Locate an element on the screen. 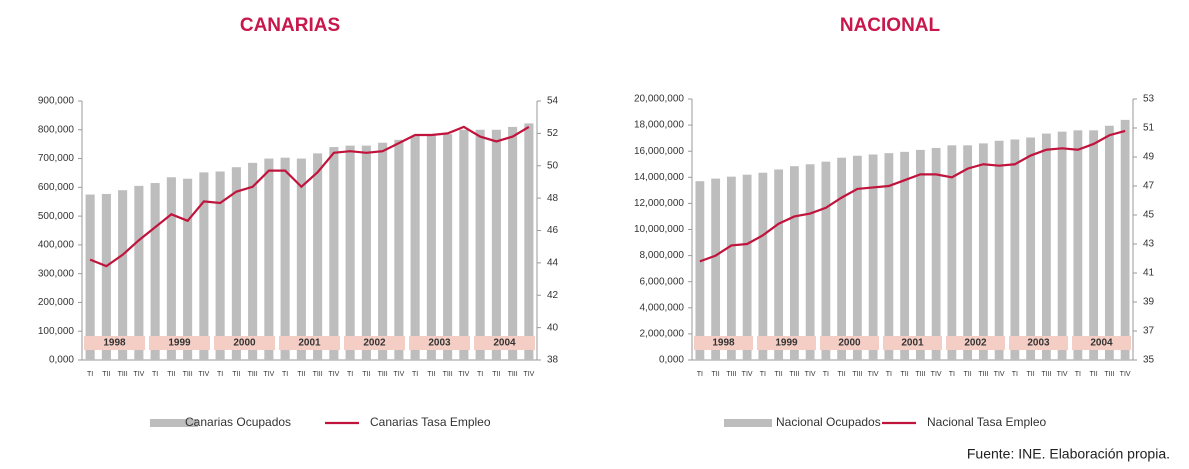 The height and width of the screenshot is (469, 1189). year-label: 2002 is located at coordinates (975, 343).